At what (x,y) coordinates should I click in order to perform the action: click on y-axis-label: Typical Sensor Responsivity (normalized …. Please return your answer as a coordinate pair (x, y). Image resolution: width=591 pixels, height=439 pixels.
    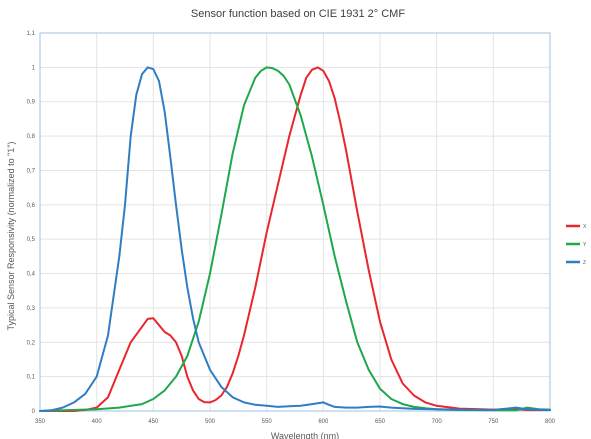
    Looking at the image, I should click on (11, 236).